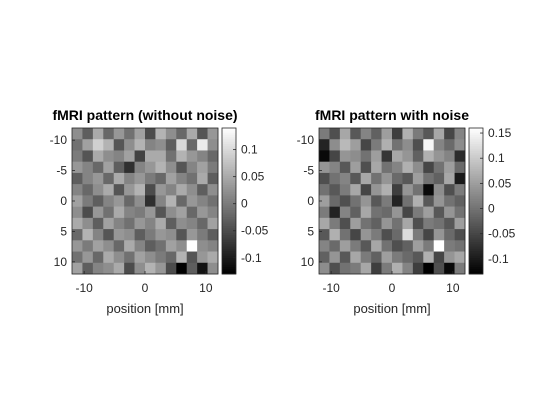 The height and width of the screenshot is (420, 560). Describe the element at coordinates (244, 204) in the screenshot. I see `colorbar-tick-label: 0` at that location.